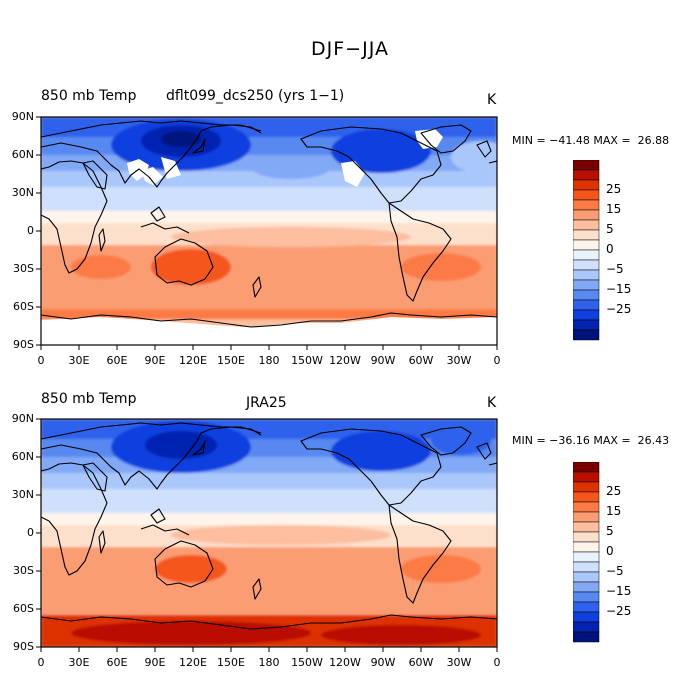  I want to click on panel1-unit: K, so click(492, 100).